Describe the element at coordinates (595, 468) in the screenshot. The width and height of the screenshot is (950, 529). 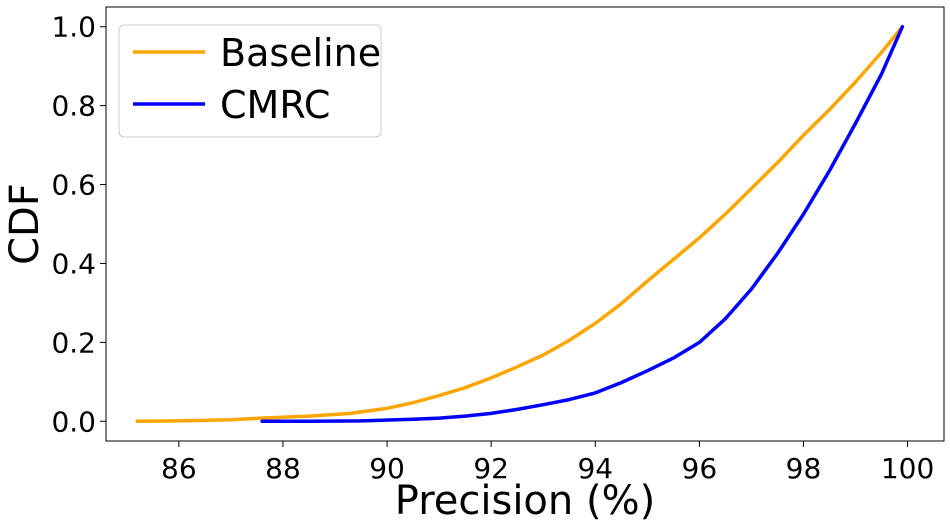
I see `x-tick-label: 94` at that location.